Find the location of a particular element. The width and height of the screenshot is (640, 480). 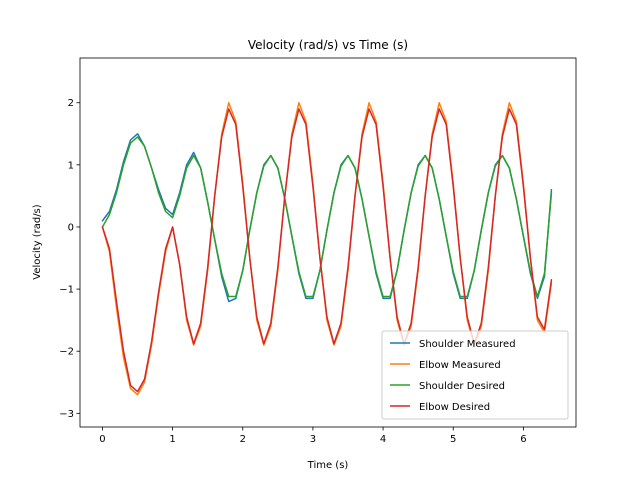

x-tick-label: 5 is located at coordinates (453, 439).